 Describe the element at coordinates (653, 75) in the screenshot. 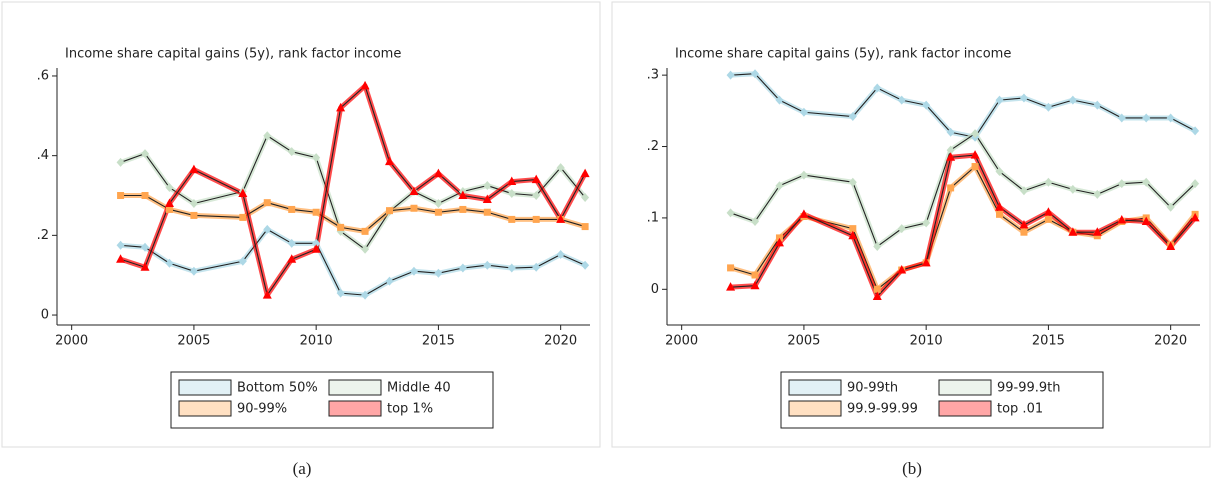

I see `y-tick-label: .3` at that location.